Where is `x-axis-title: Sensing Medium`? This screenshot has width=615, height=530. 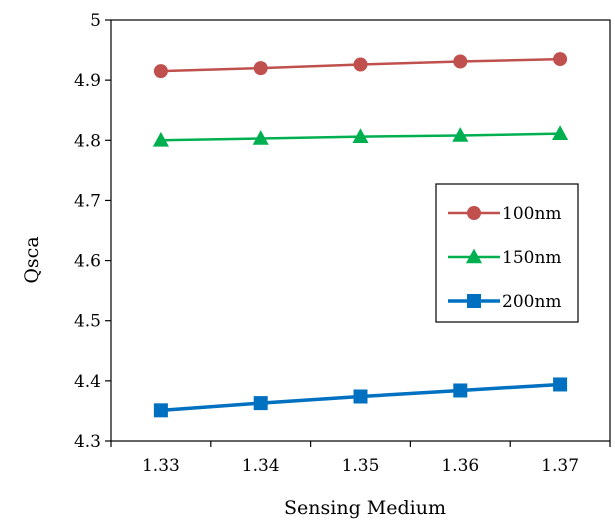 x-axis-title: Sensing Medium is located at coordinates (365, 508).